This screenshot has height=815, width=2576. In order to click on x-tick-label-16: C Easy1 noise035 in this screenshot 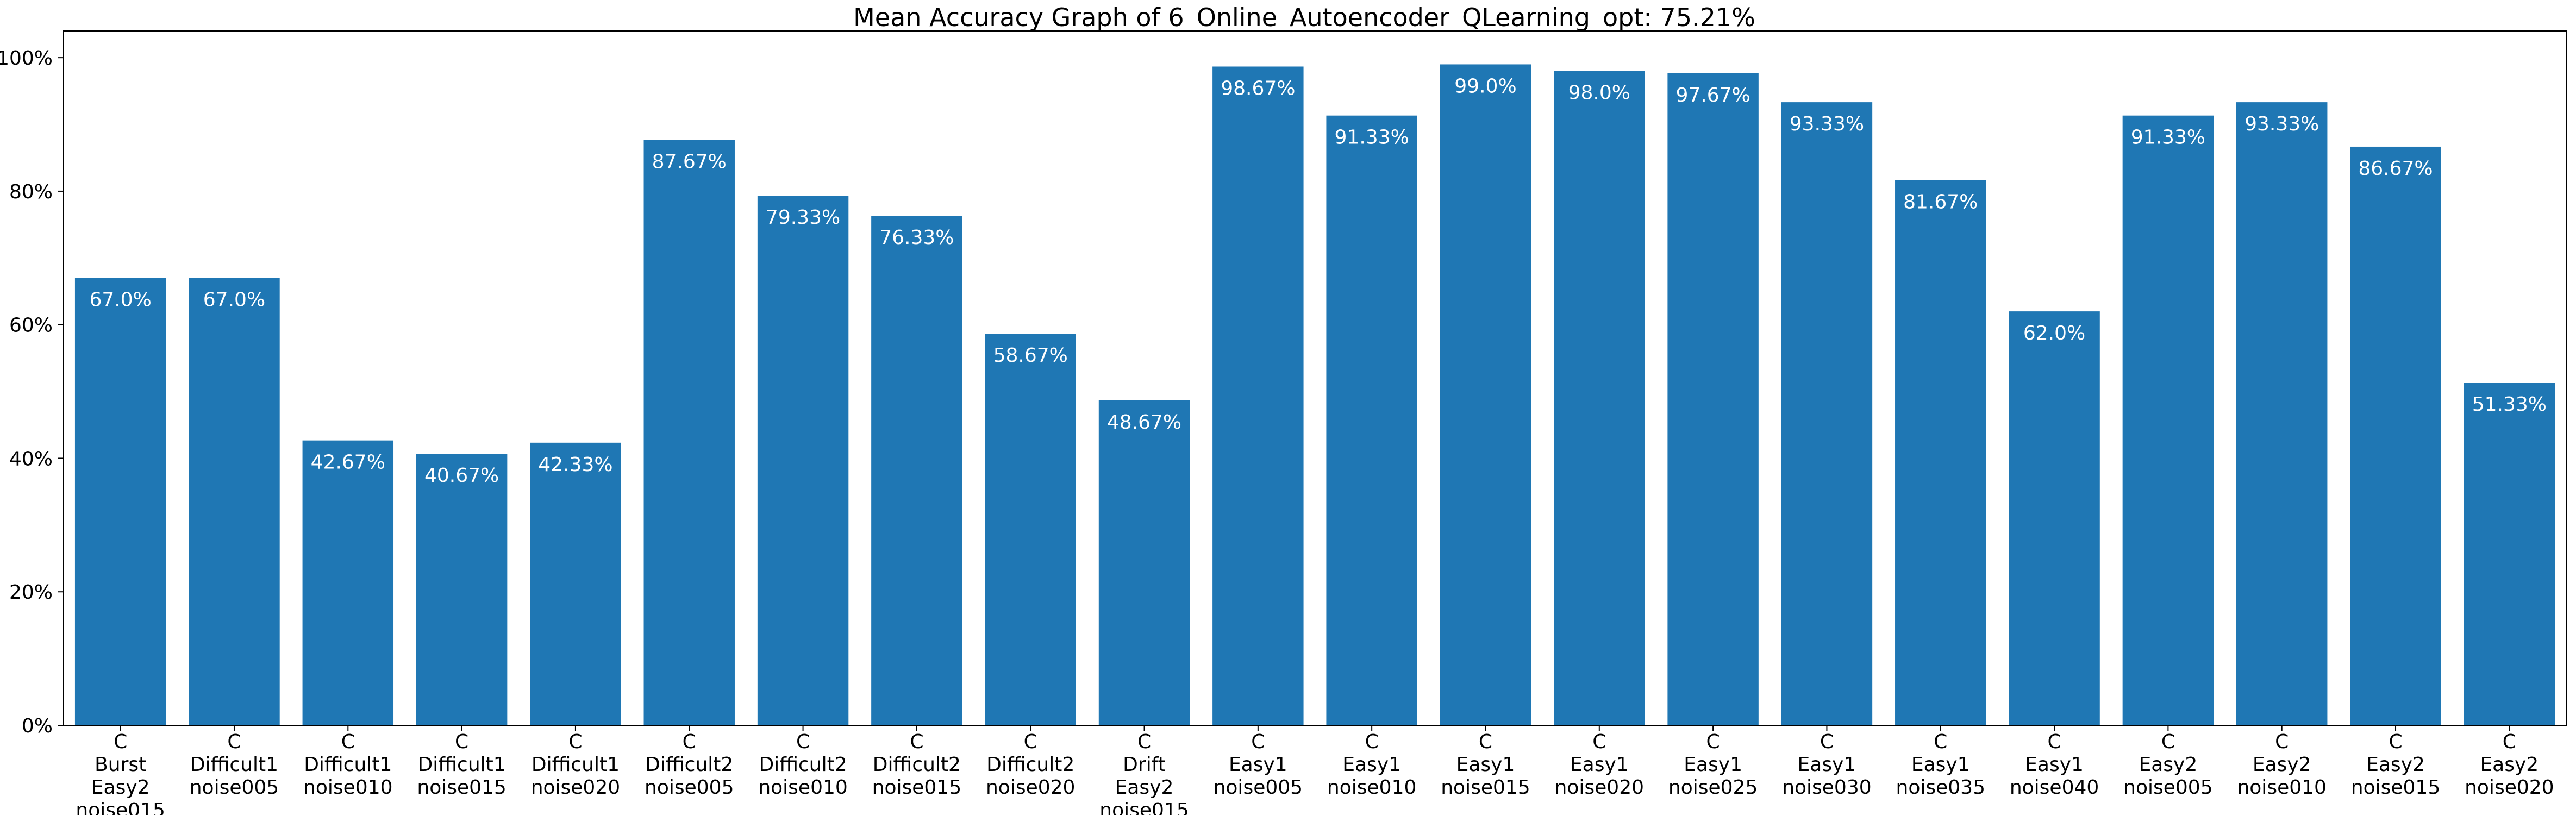, I will do `click(1941, 765)`.